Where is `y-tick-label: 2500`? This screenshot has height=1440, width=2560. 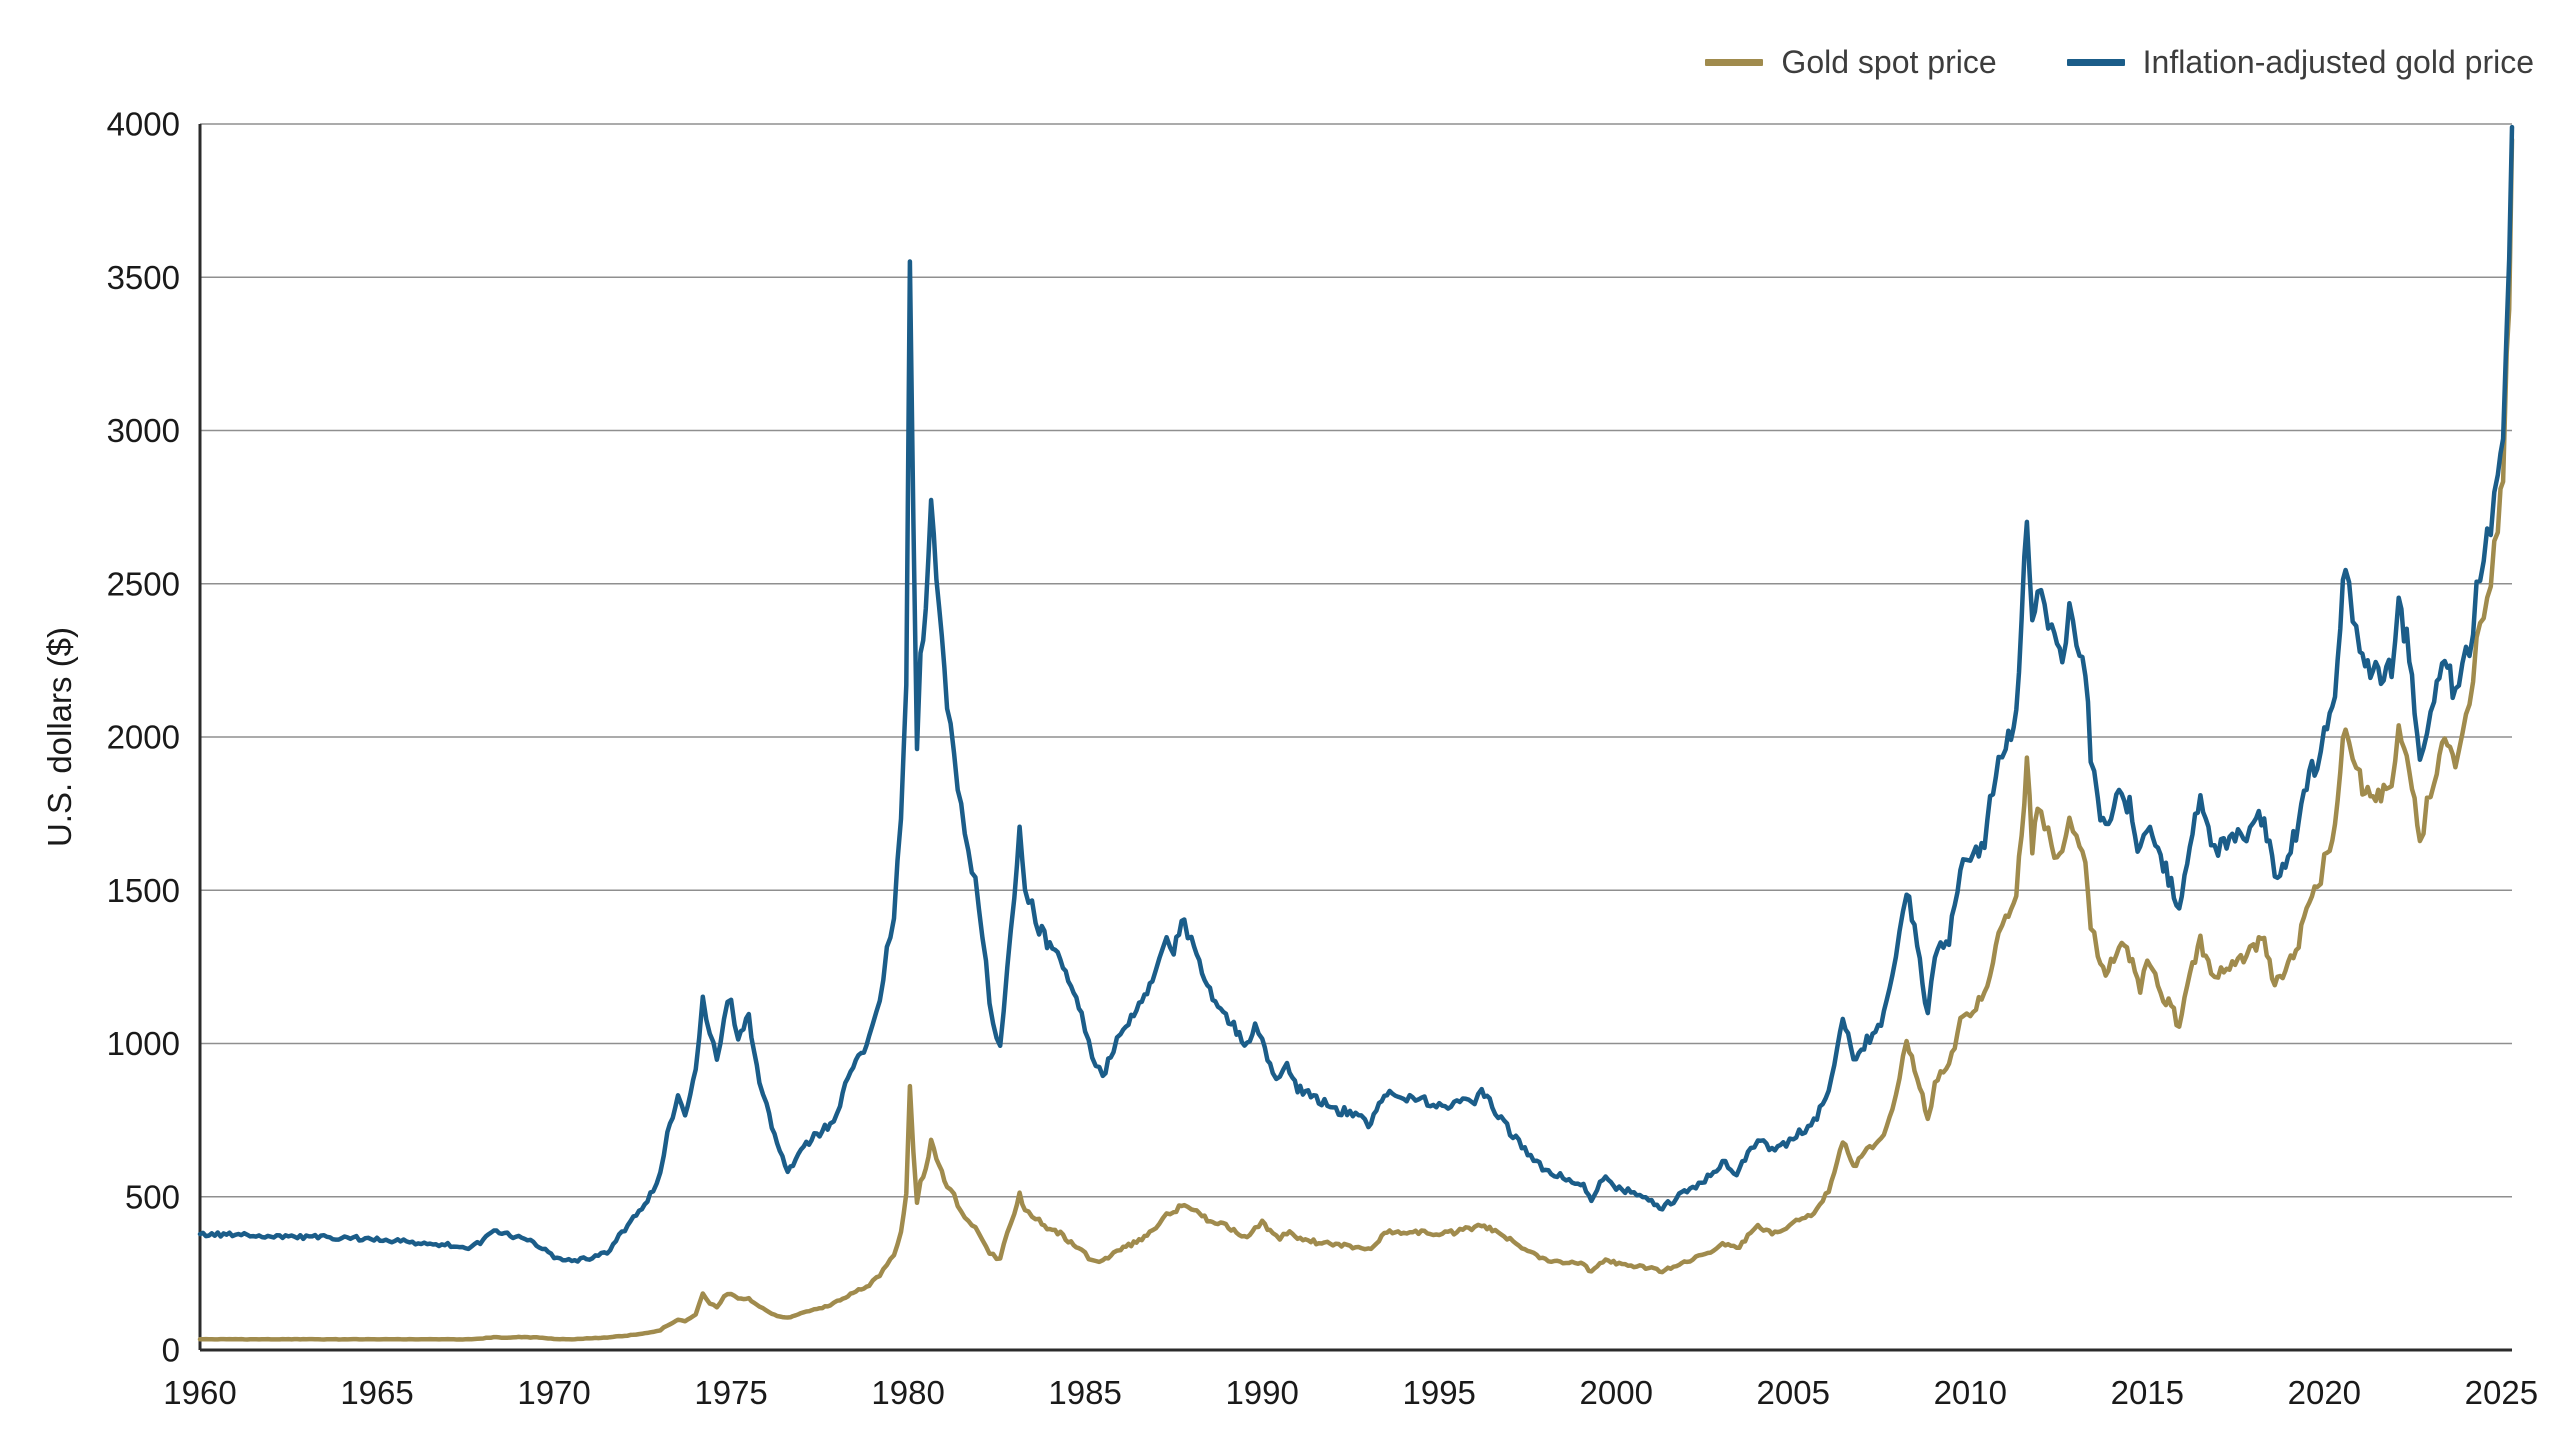
y-tick-label: 2500 is located at coordinates (143, 583).